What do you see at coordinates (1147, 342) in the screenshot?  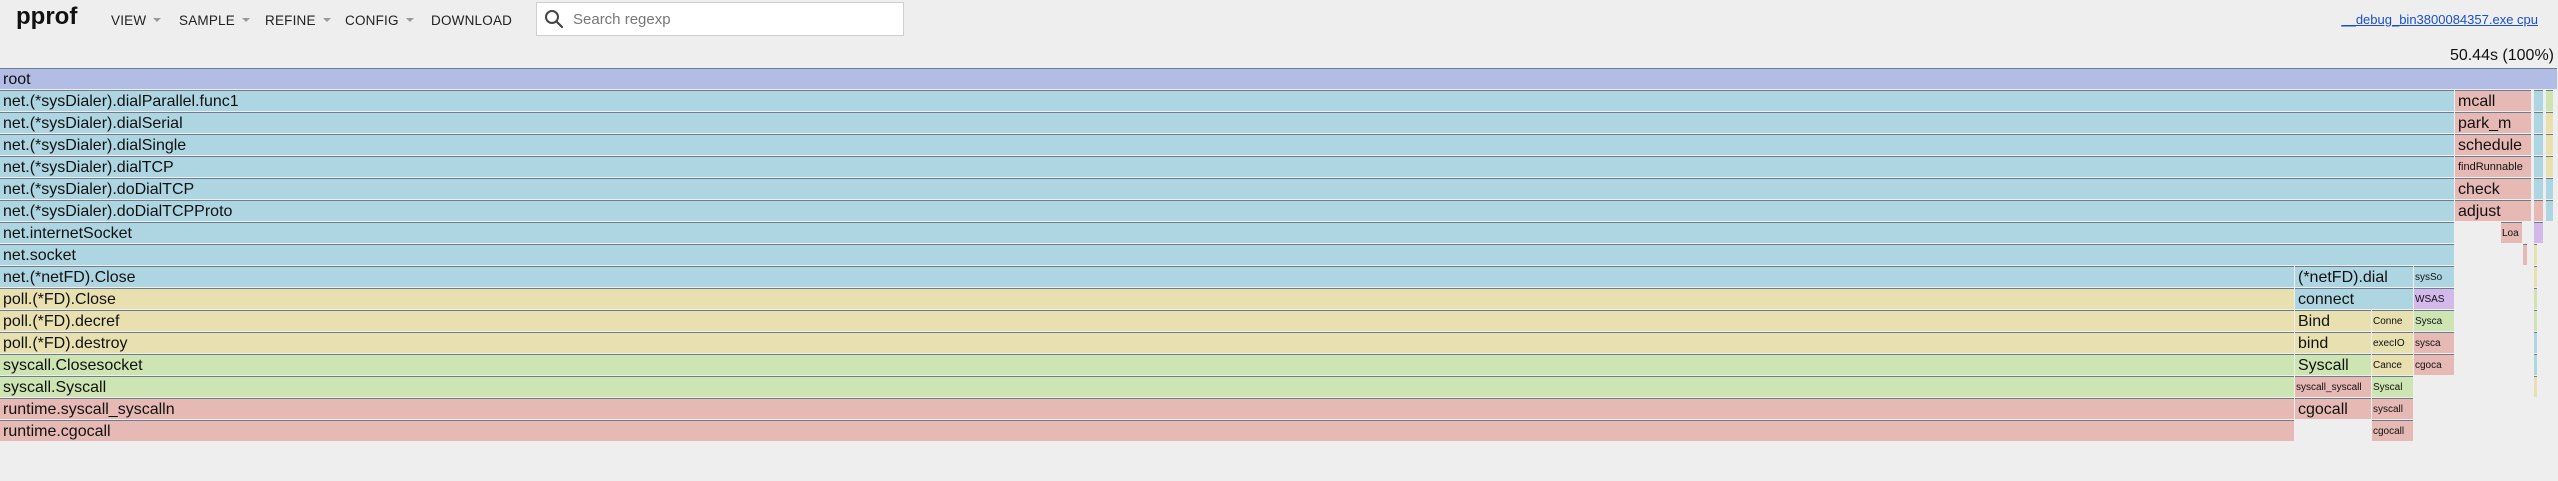 I see `flame-frame: poll.(*FD).destroy` at bounding box center [1147, 342].